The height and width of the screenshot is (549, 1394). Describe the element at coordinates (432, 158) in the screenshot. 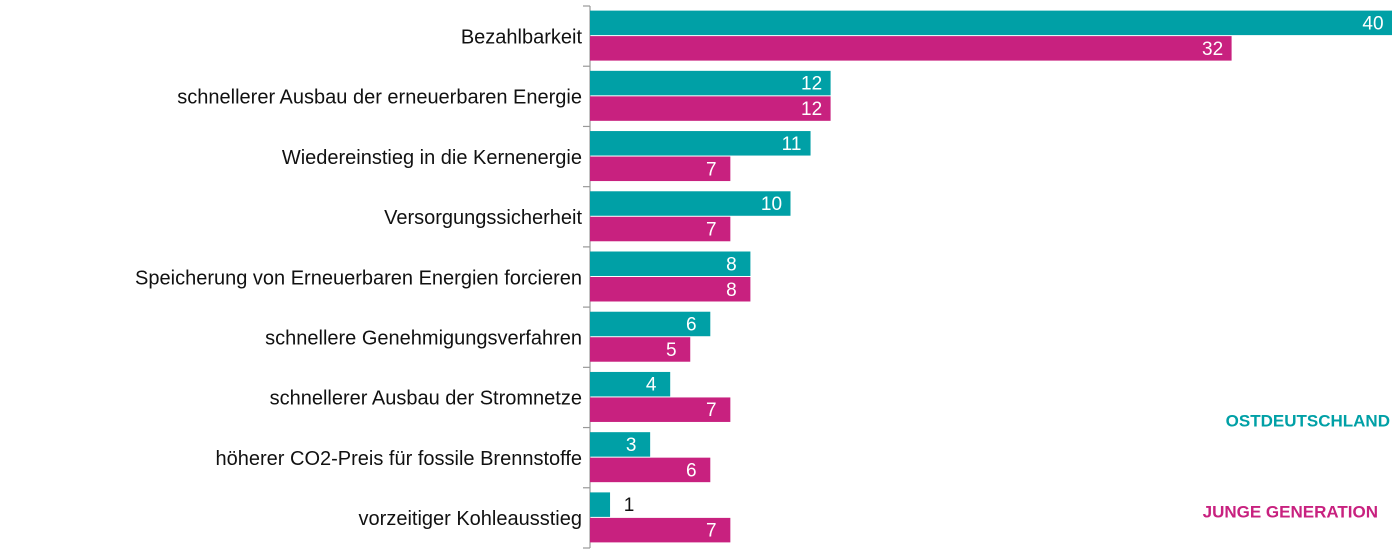

I see `y-tick-label: Wiedereinstieg in die Kernenergie` at that location.